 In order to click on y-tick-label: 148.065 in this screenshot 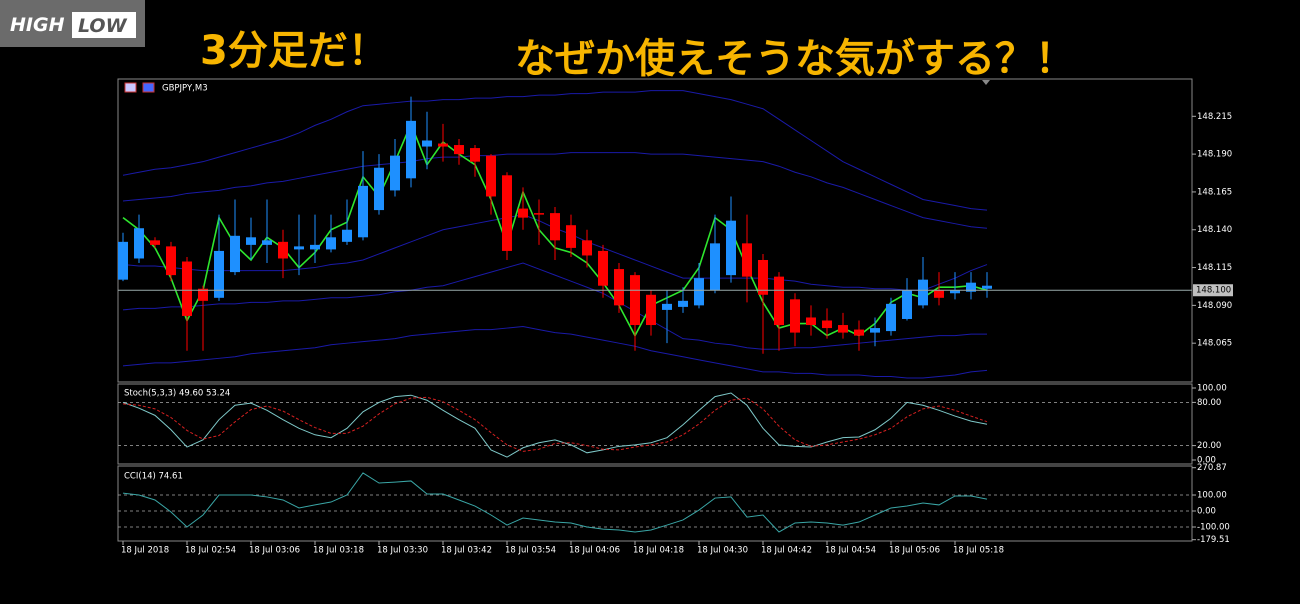, I will do `click(1214, 344)`.